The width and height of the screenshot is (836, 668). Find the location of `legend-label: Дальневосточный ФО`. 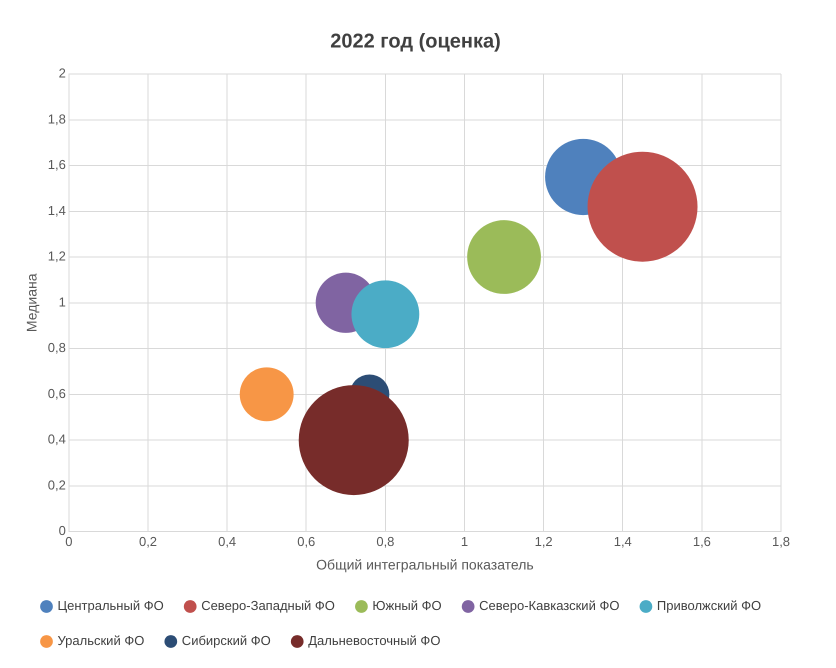

legend-label: Дальневосточный ФО is located at coordinates (374, 640).